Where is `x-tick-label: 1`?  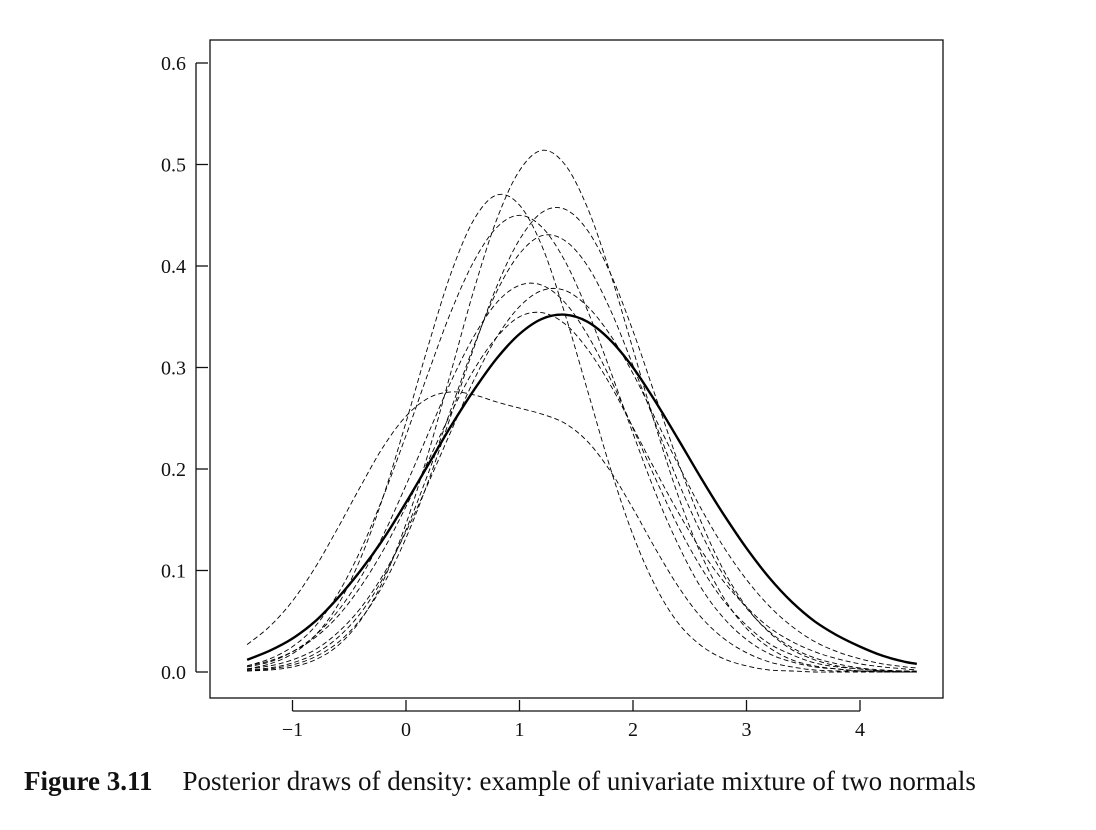
x-tick-label: 1 is located at coordinates (520, 730).